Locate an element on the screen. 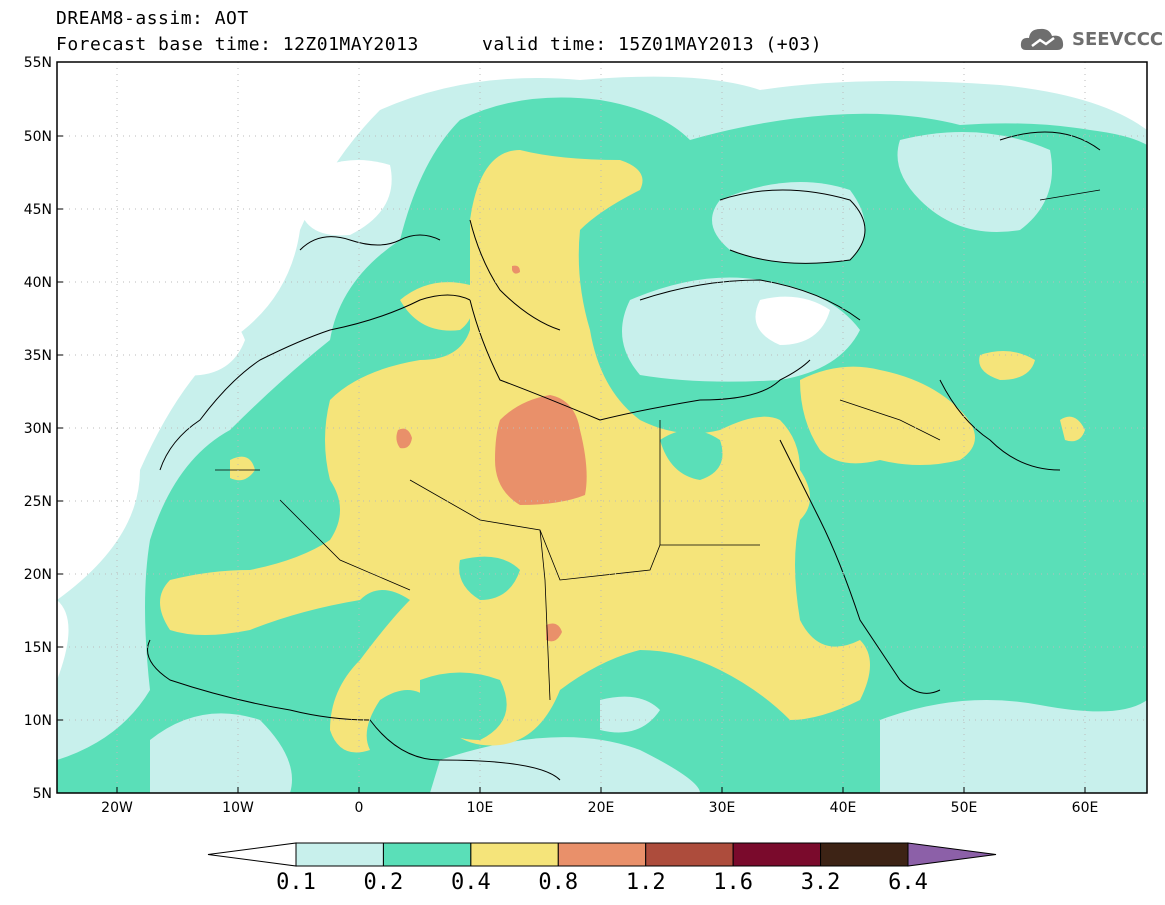 Image resolution: width=1165 pixels, height=905 pixels. colorbar is located at coordinates (602, 854).